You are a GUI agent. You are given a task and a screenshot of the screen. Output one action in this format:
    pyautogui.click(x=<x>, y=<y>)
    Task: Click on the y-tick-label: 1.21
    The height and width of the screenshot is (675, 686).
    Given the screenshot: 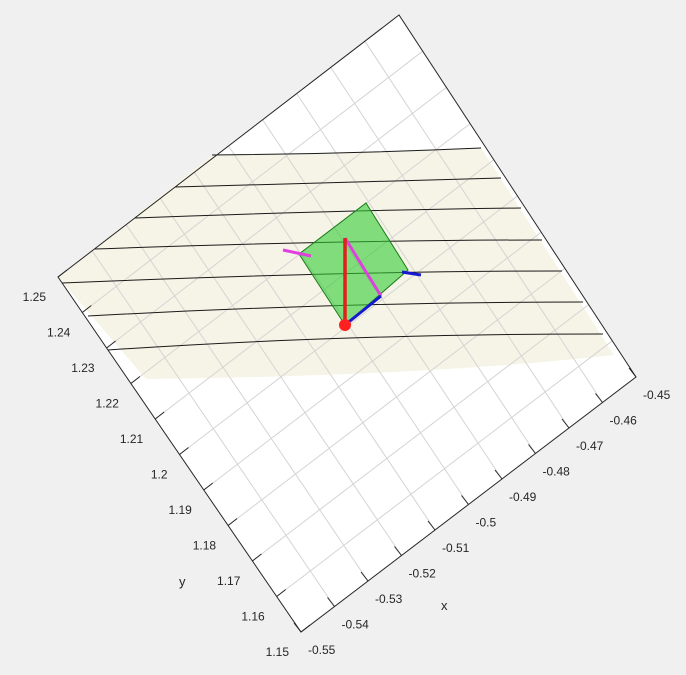 What is the action you would take?
    pyautogui.click(x=132, y=439)
    